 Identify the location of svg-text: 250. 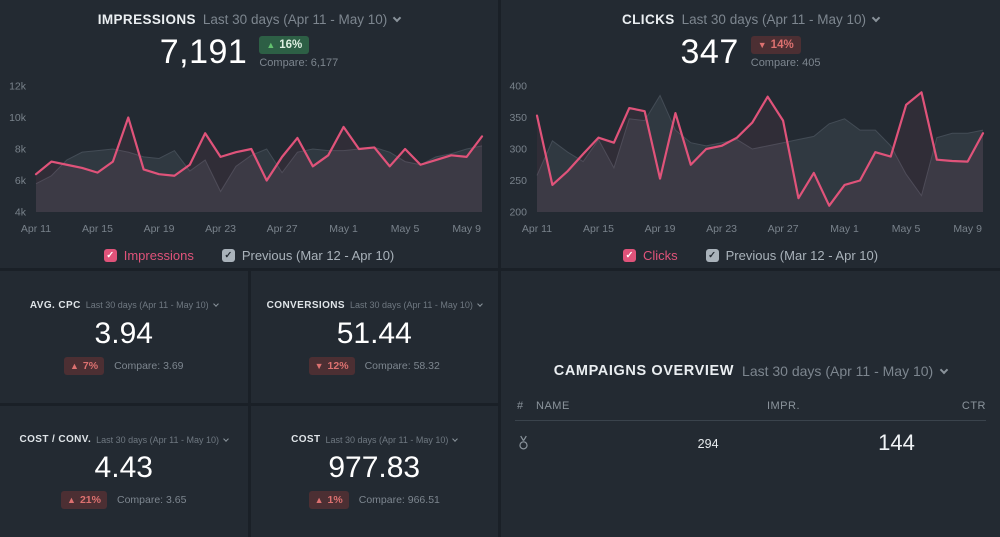
(518, 181).